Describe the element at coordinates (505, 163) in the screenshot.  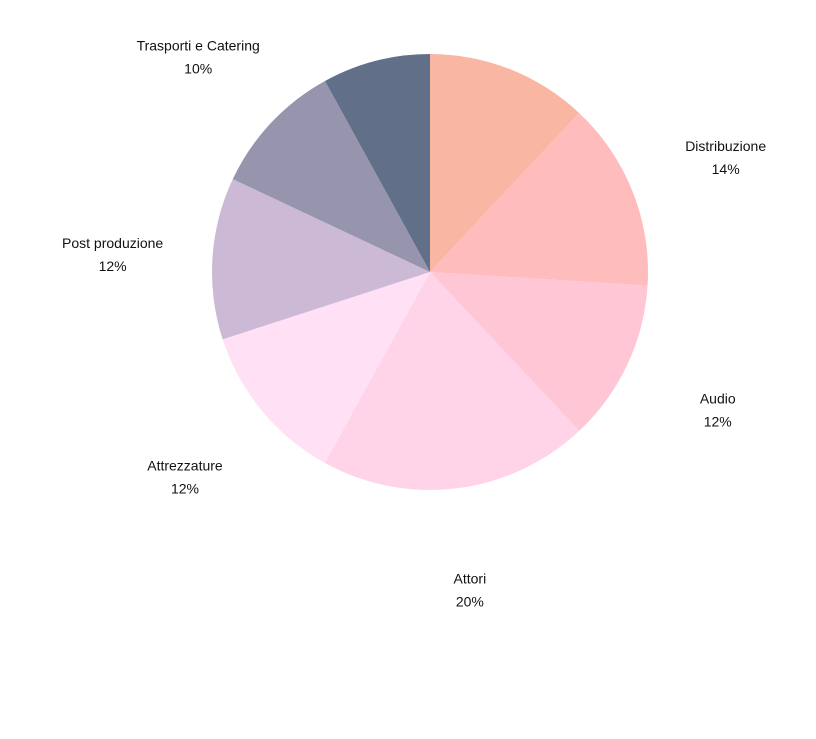
I see `pie-slice-fotografia` at that location.